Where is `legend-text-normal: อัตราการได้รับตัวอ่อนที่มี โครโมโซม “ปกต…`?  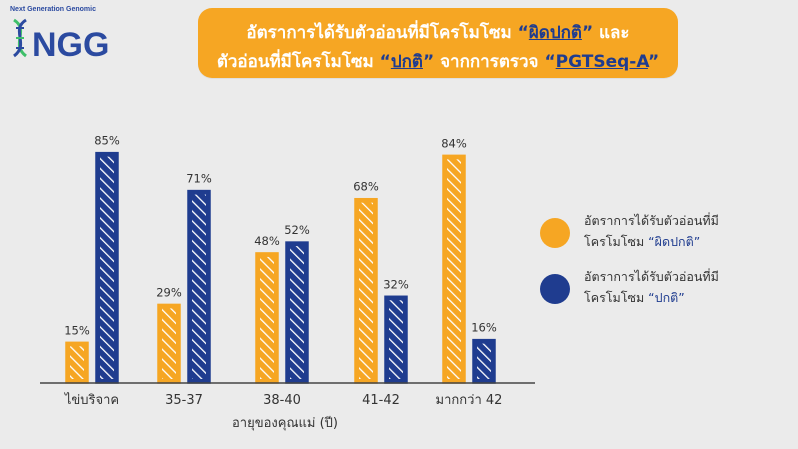
legend-text-normal: อัตราการได้รับตัวอ่อนที่มี โครโมโซม “ปกต… is located at coordinates (651, 287).